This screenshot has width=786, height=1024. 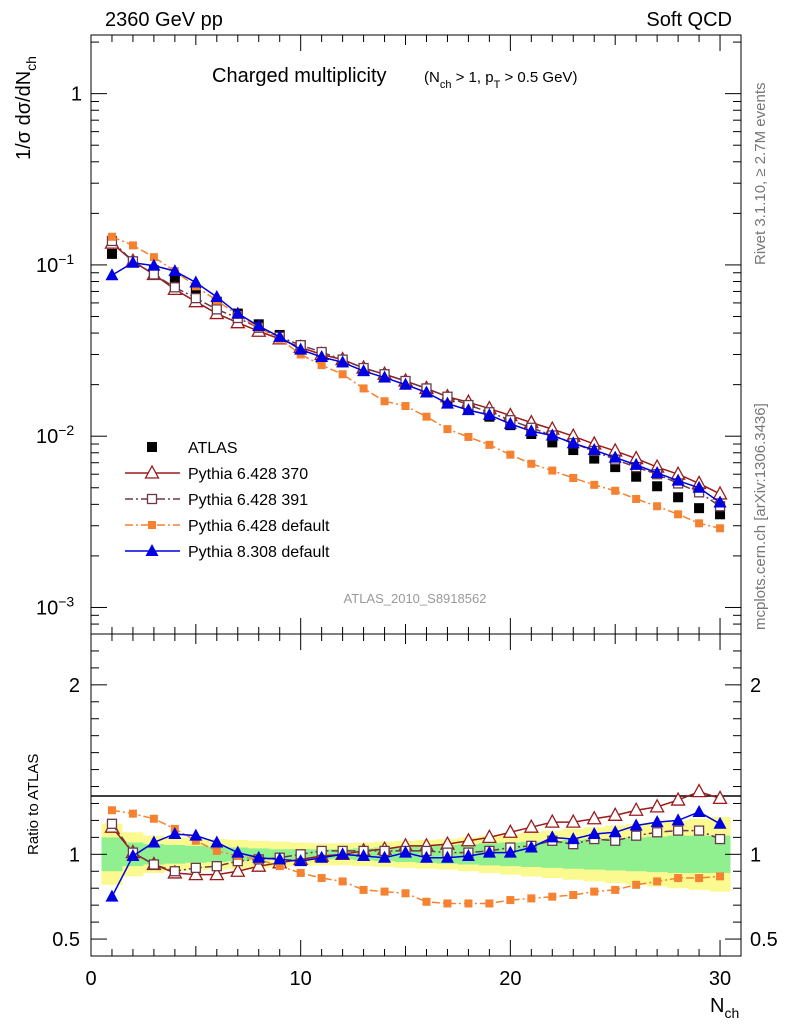 What do you see at coordinates (74, 855) in the screenshot?
I see `ratio-y-tick-label: 1` at bounding box center [74, 855].